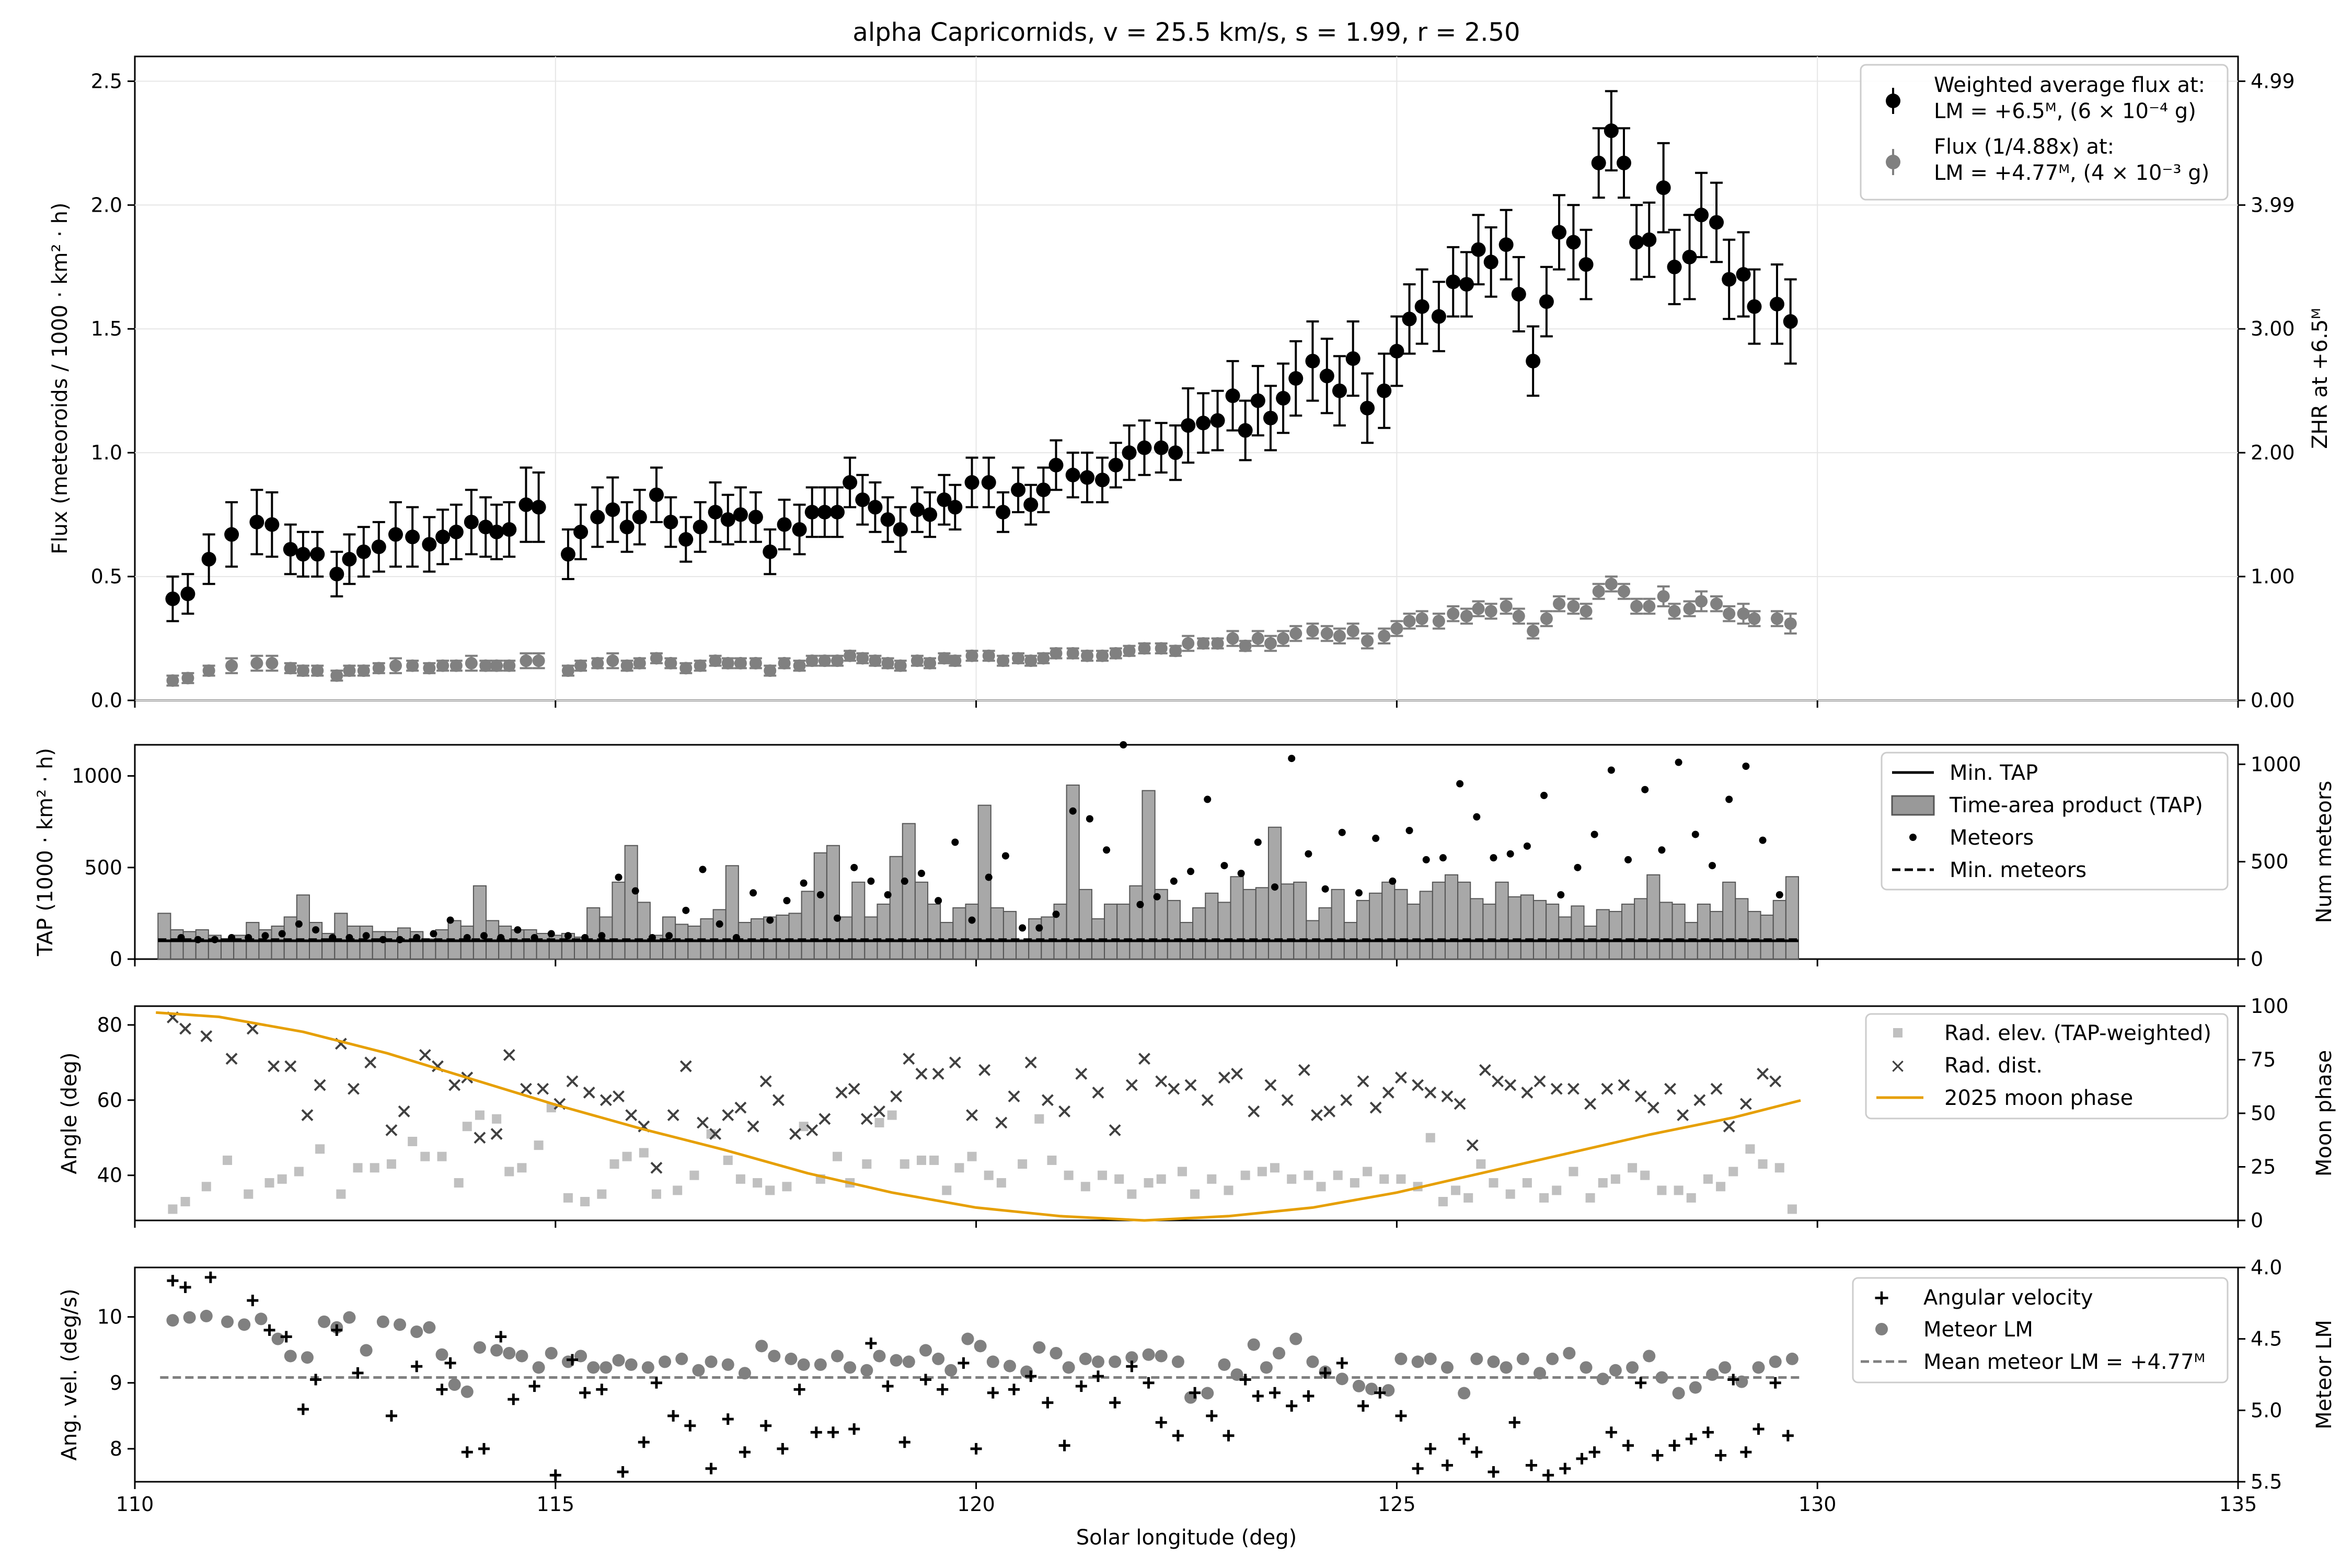 This screenshot has height=1568, width=2352. Describe the element at coordinates (2047, 1066) in the screenshot. I see `angle-legend-box` at that location.